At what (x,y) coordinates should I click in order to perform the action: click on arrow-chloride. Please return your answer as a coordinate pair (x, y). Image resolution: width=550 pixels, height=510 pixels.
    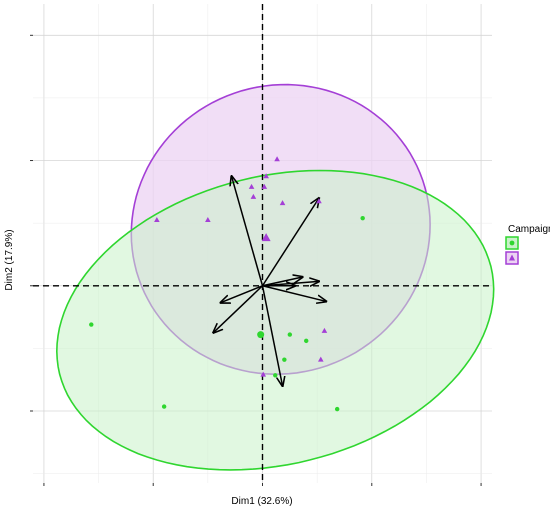
    Looking at the image, I should click on (294, 293).